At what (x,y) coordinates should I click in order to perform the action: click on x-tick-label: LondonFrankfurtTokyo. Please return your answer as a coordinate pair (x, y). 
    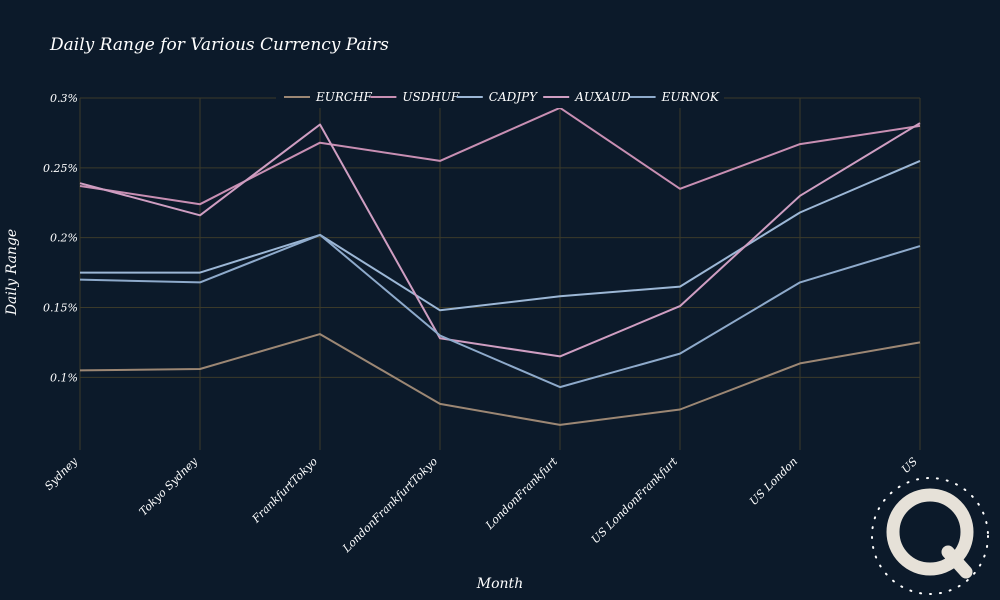
    Looking at the image, I should click on (389, 505).